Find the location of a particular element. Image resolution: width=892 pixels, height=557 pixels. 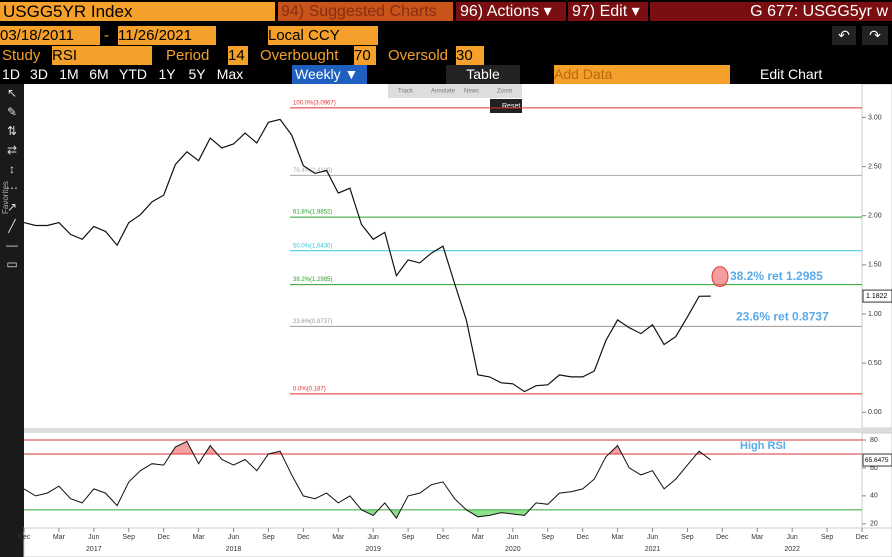

y-tick-label: 0.00 is located at coordinates (875, 412).